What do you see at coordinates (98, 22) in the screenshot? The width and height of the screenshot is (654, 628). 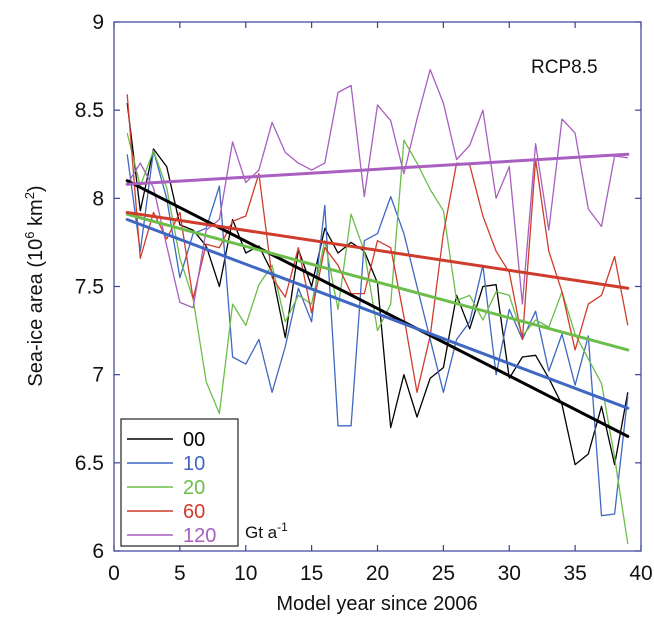 I see `y-tick-label: 9` at bounding box center [98, 22].